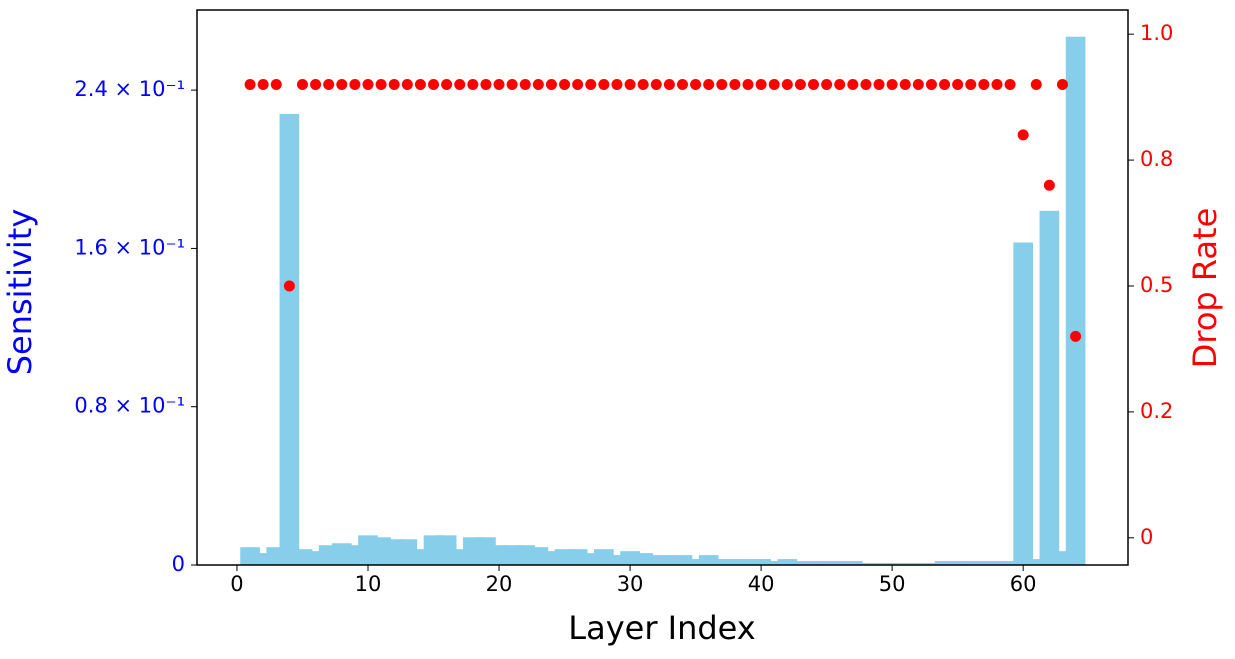  What do you see at coordinates (761, 584) in the screenshot?
I see `x-tick-label: 40` at bounding box center [761, 584].